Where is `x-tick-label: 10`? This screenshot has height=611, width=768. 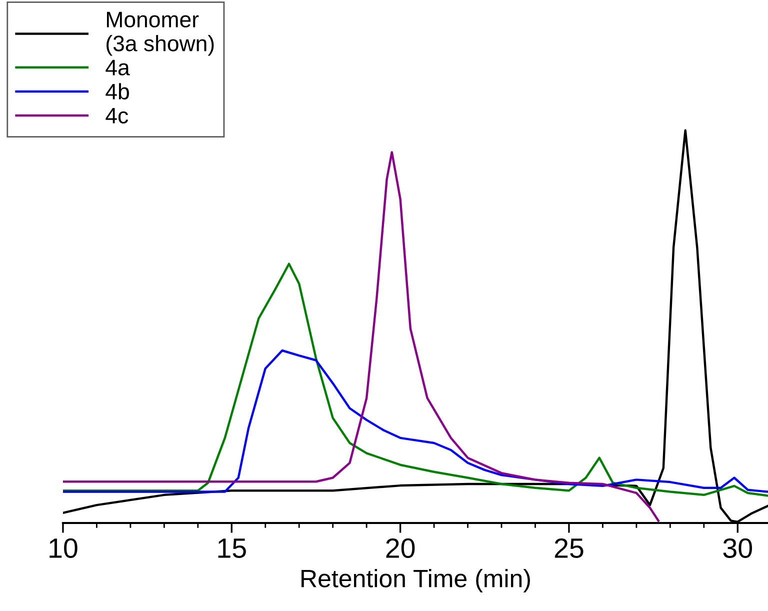
x-tick-label: 10 is located at coordinates (64, 548).